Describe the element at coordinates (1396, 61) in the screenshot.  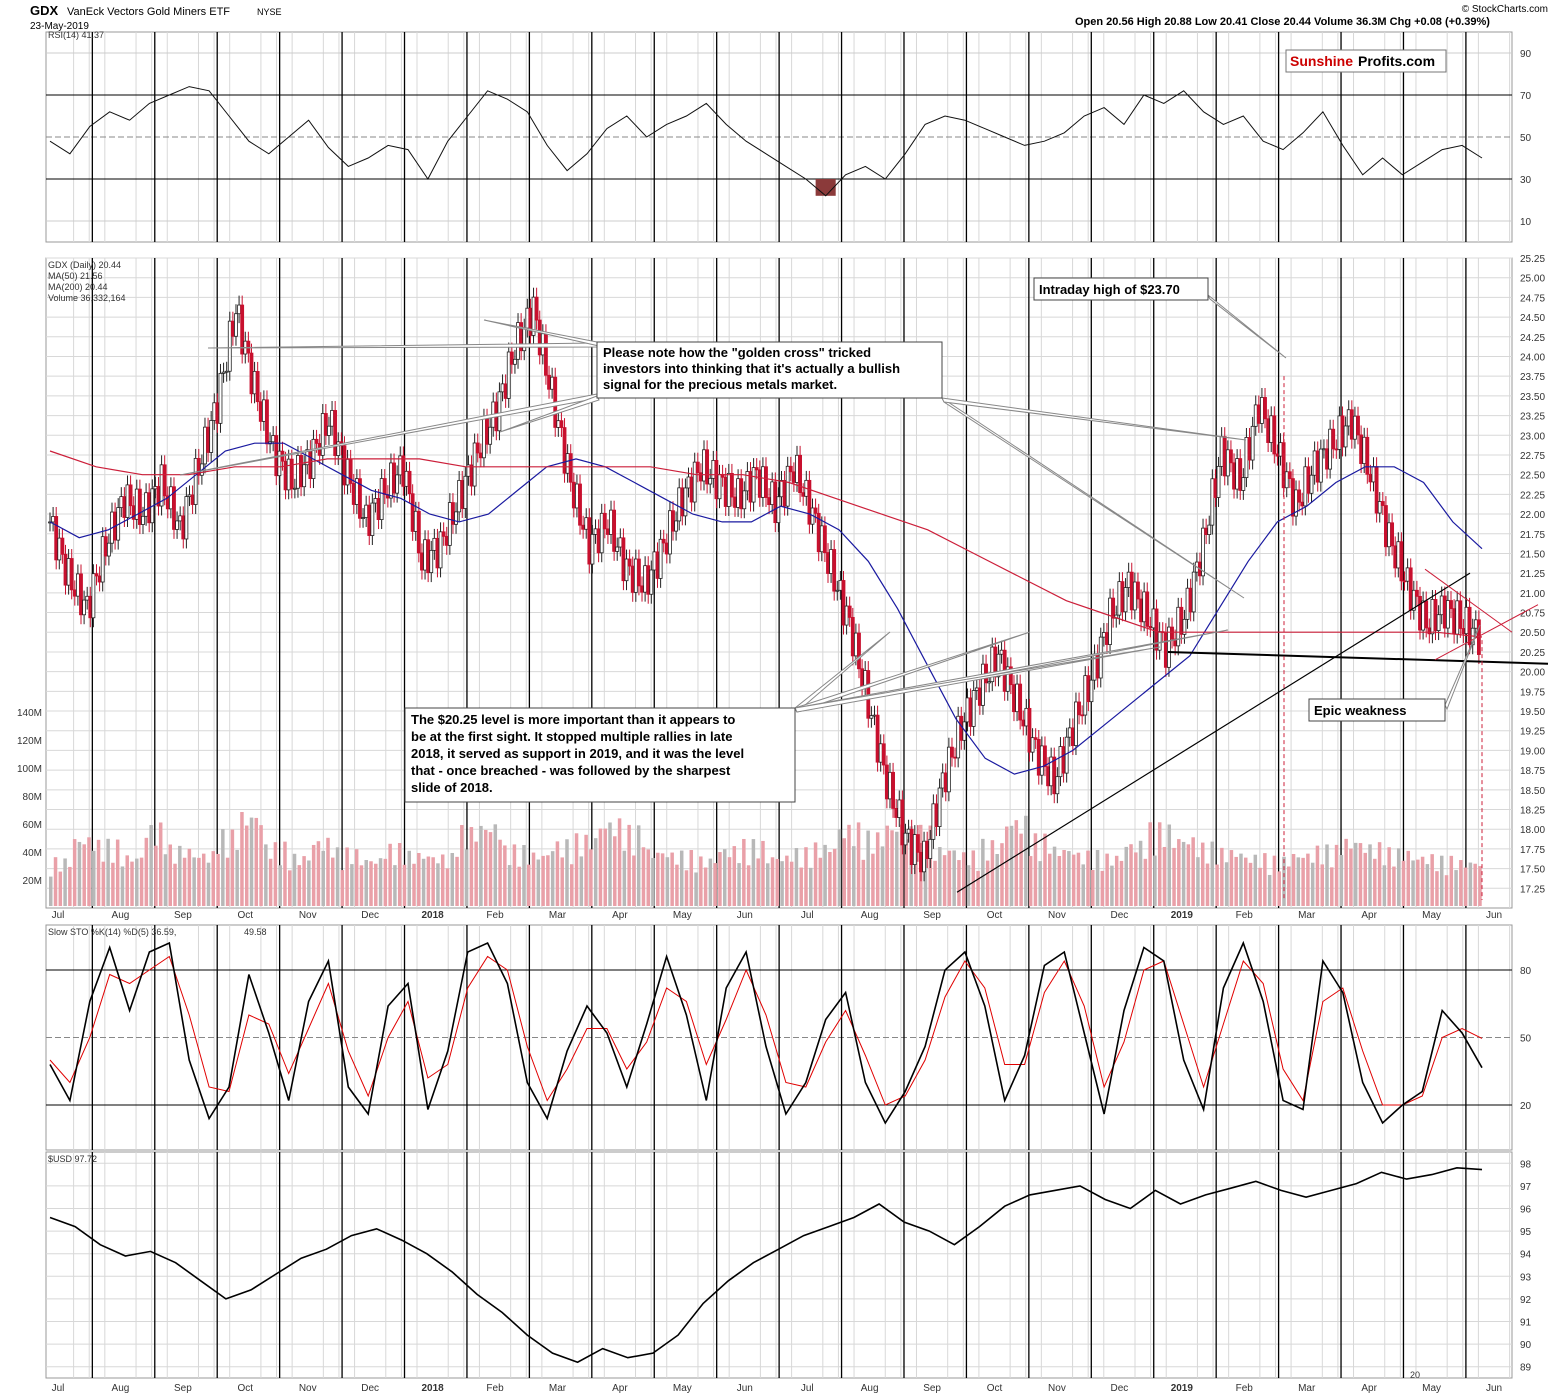
I see `logo-part2: Profits.com` at that location.